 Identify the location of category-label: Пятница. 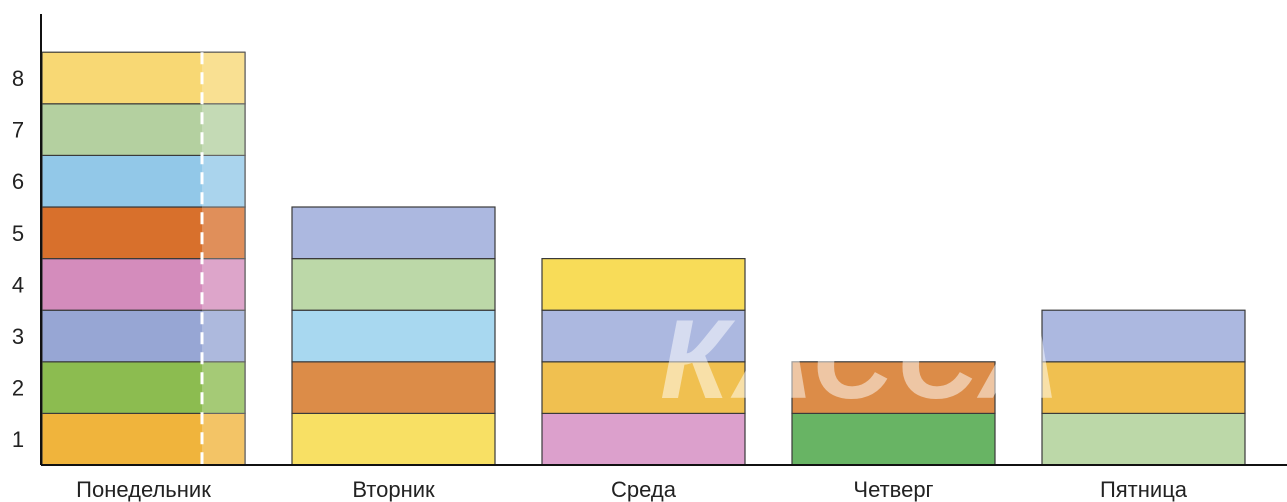
(1144, 489).